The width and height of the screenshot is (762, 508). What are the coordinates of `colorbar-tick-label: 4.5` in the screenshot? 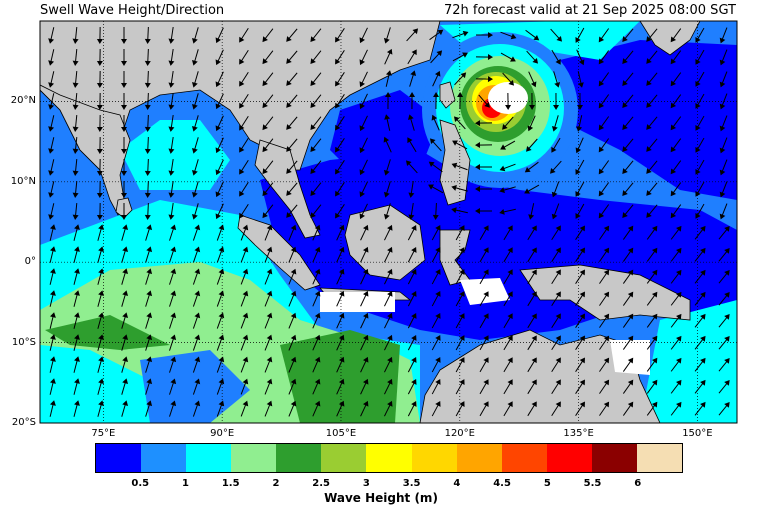 It's located at (502, 483).